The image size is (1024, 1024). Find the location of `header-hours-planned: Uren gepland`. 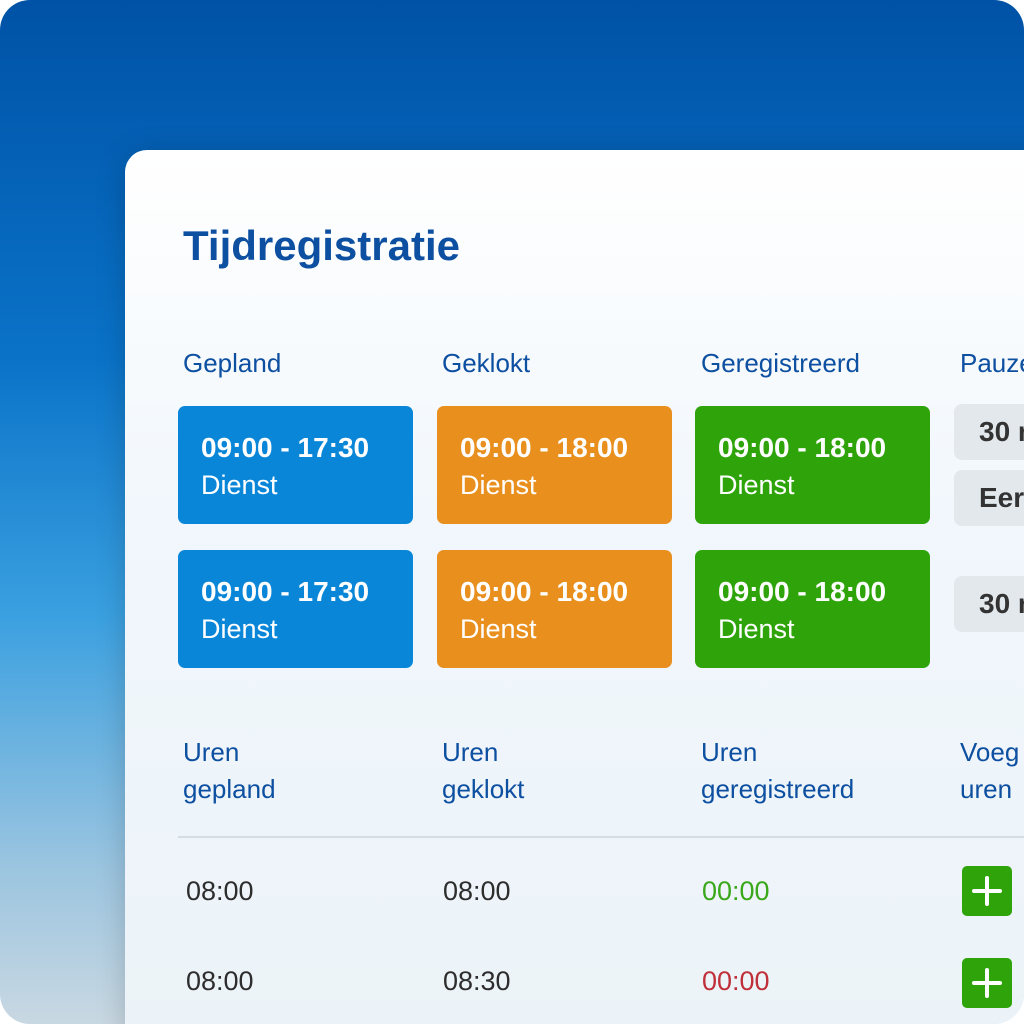

header-hours-planned: Uren gepland is located at coordinates (229, 770).